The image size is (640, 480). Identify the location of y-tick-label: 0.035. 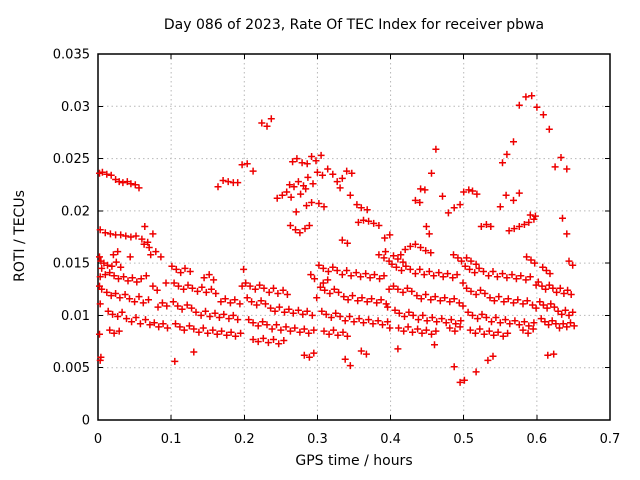
(71, 55).